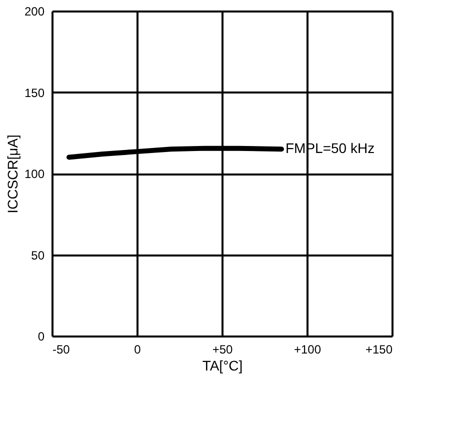 This screenshot has height=436, width=469. I want to click on y-tick-label: 200, so click(34, 11).